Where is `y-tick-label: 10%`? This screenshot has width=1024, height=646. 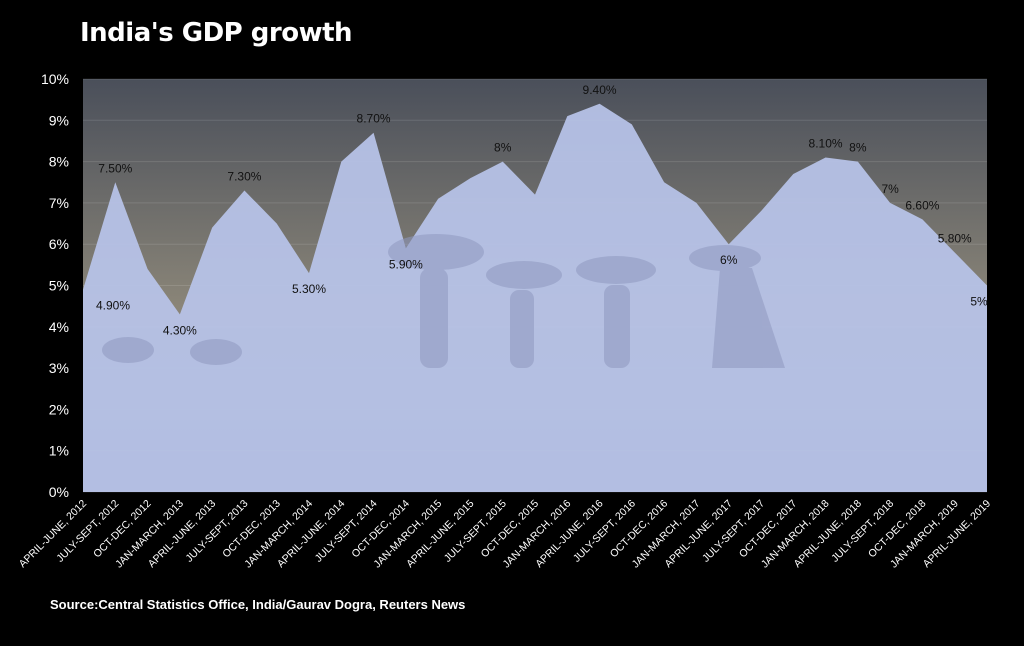
y-tick-label: 10% is located at coordinates (55, 79).